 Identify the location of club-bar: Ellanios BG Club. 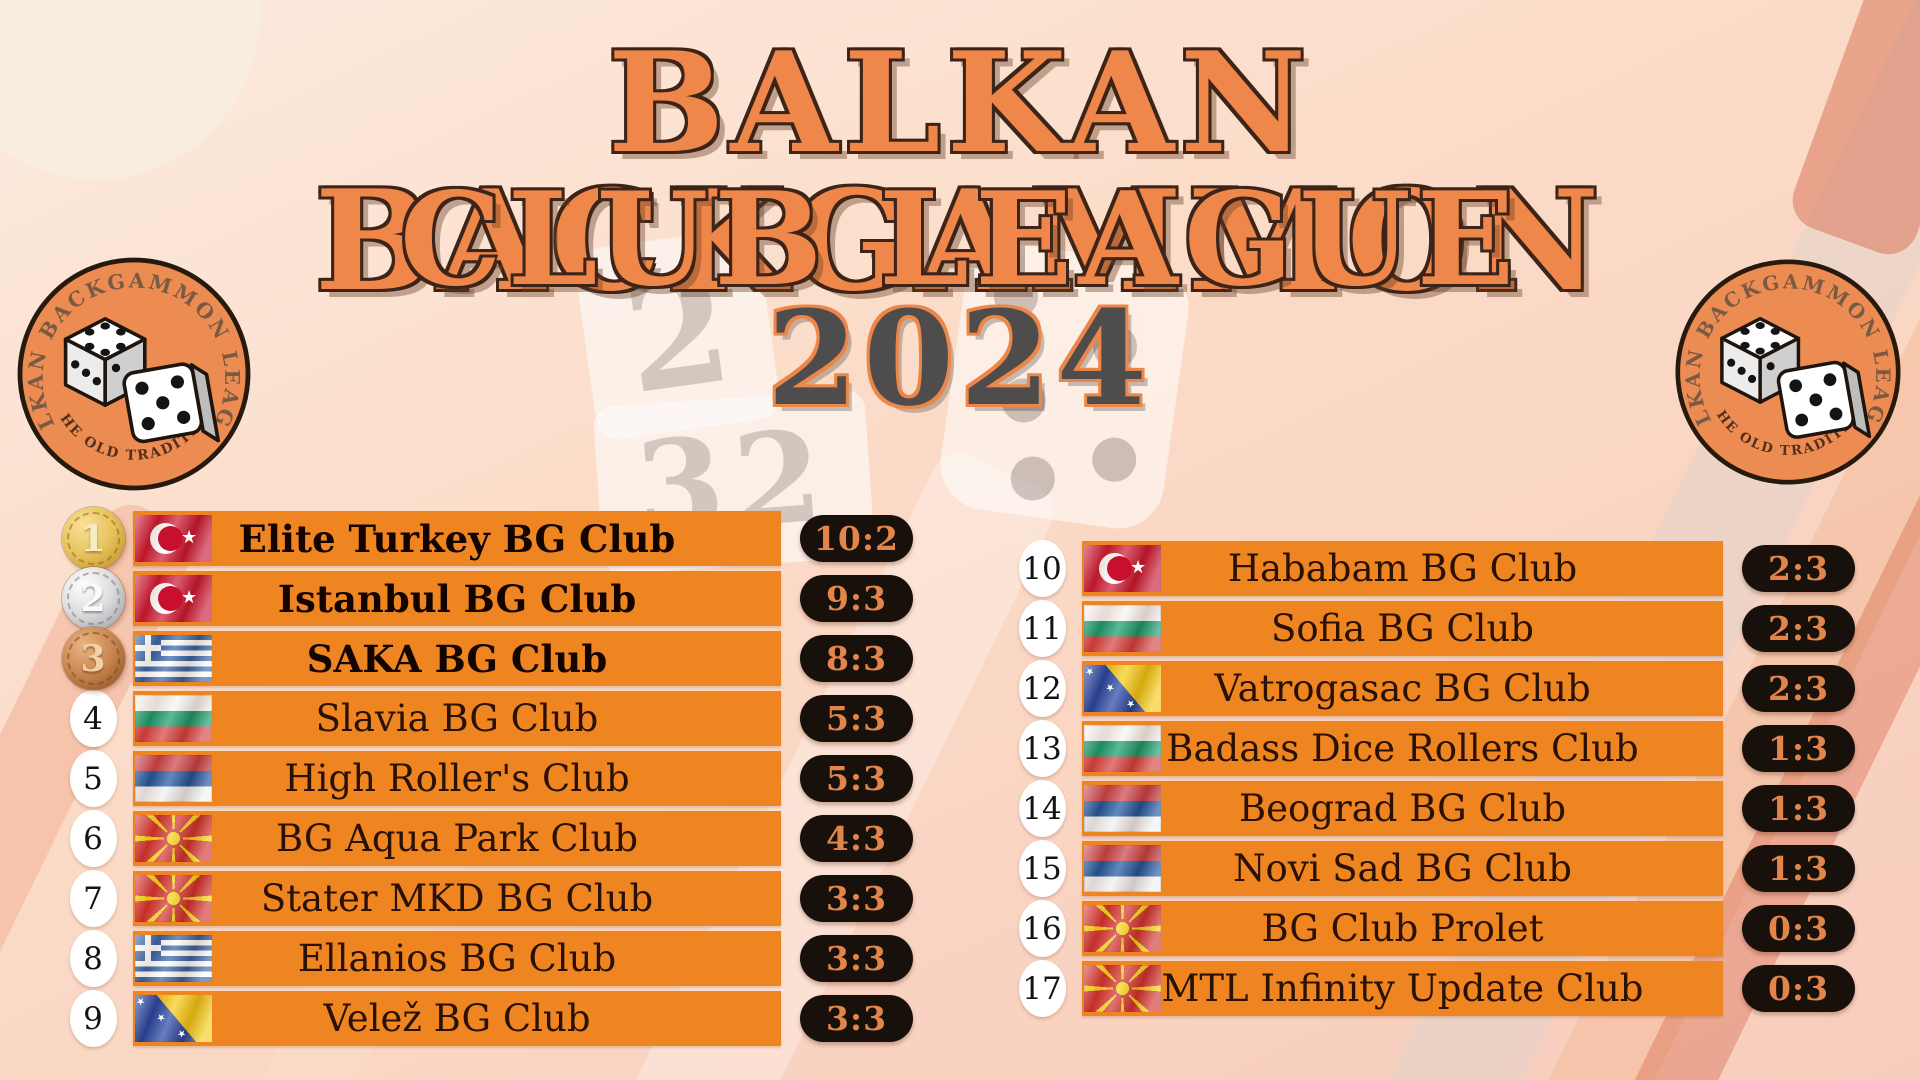
(457, 958).